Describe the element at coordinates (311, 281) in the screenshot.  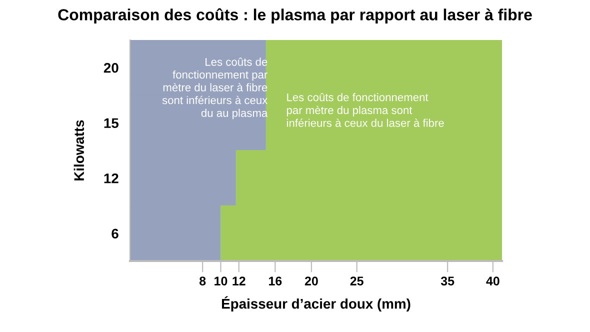
I see `x-tick-label: 20` at that location.